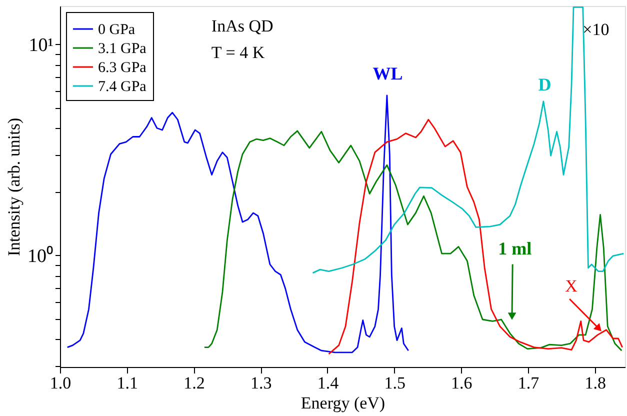 Image resolution: width=627 pixels, height=416 pixels. I want to click on x-tick-label: 1.6, so click(461, 383).